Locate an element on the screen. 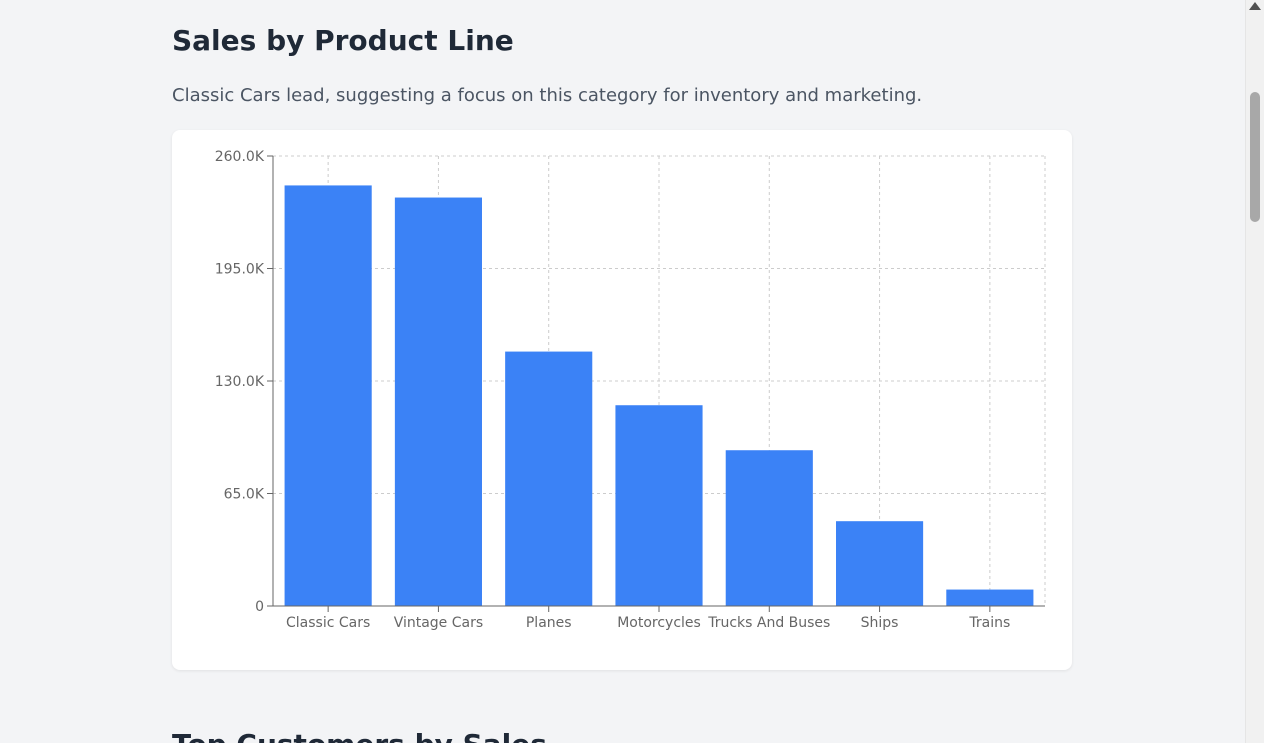  bar-motorcycles is located at coordinates (659, 505).